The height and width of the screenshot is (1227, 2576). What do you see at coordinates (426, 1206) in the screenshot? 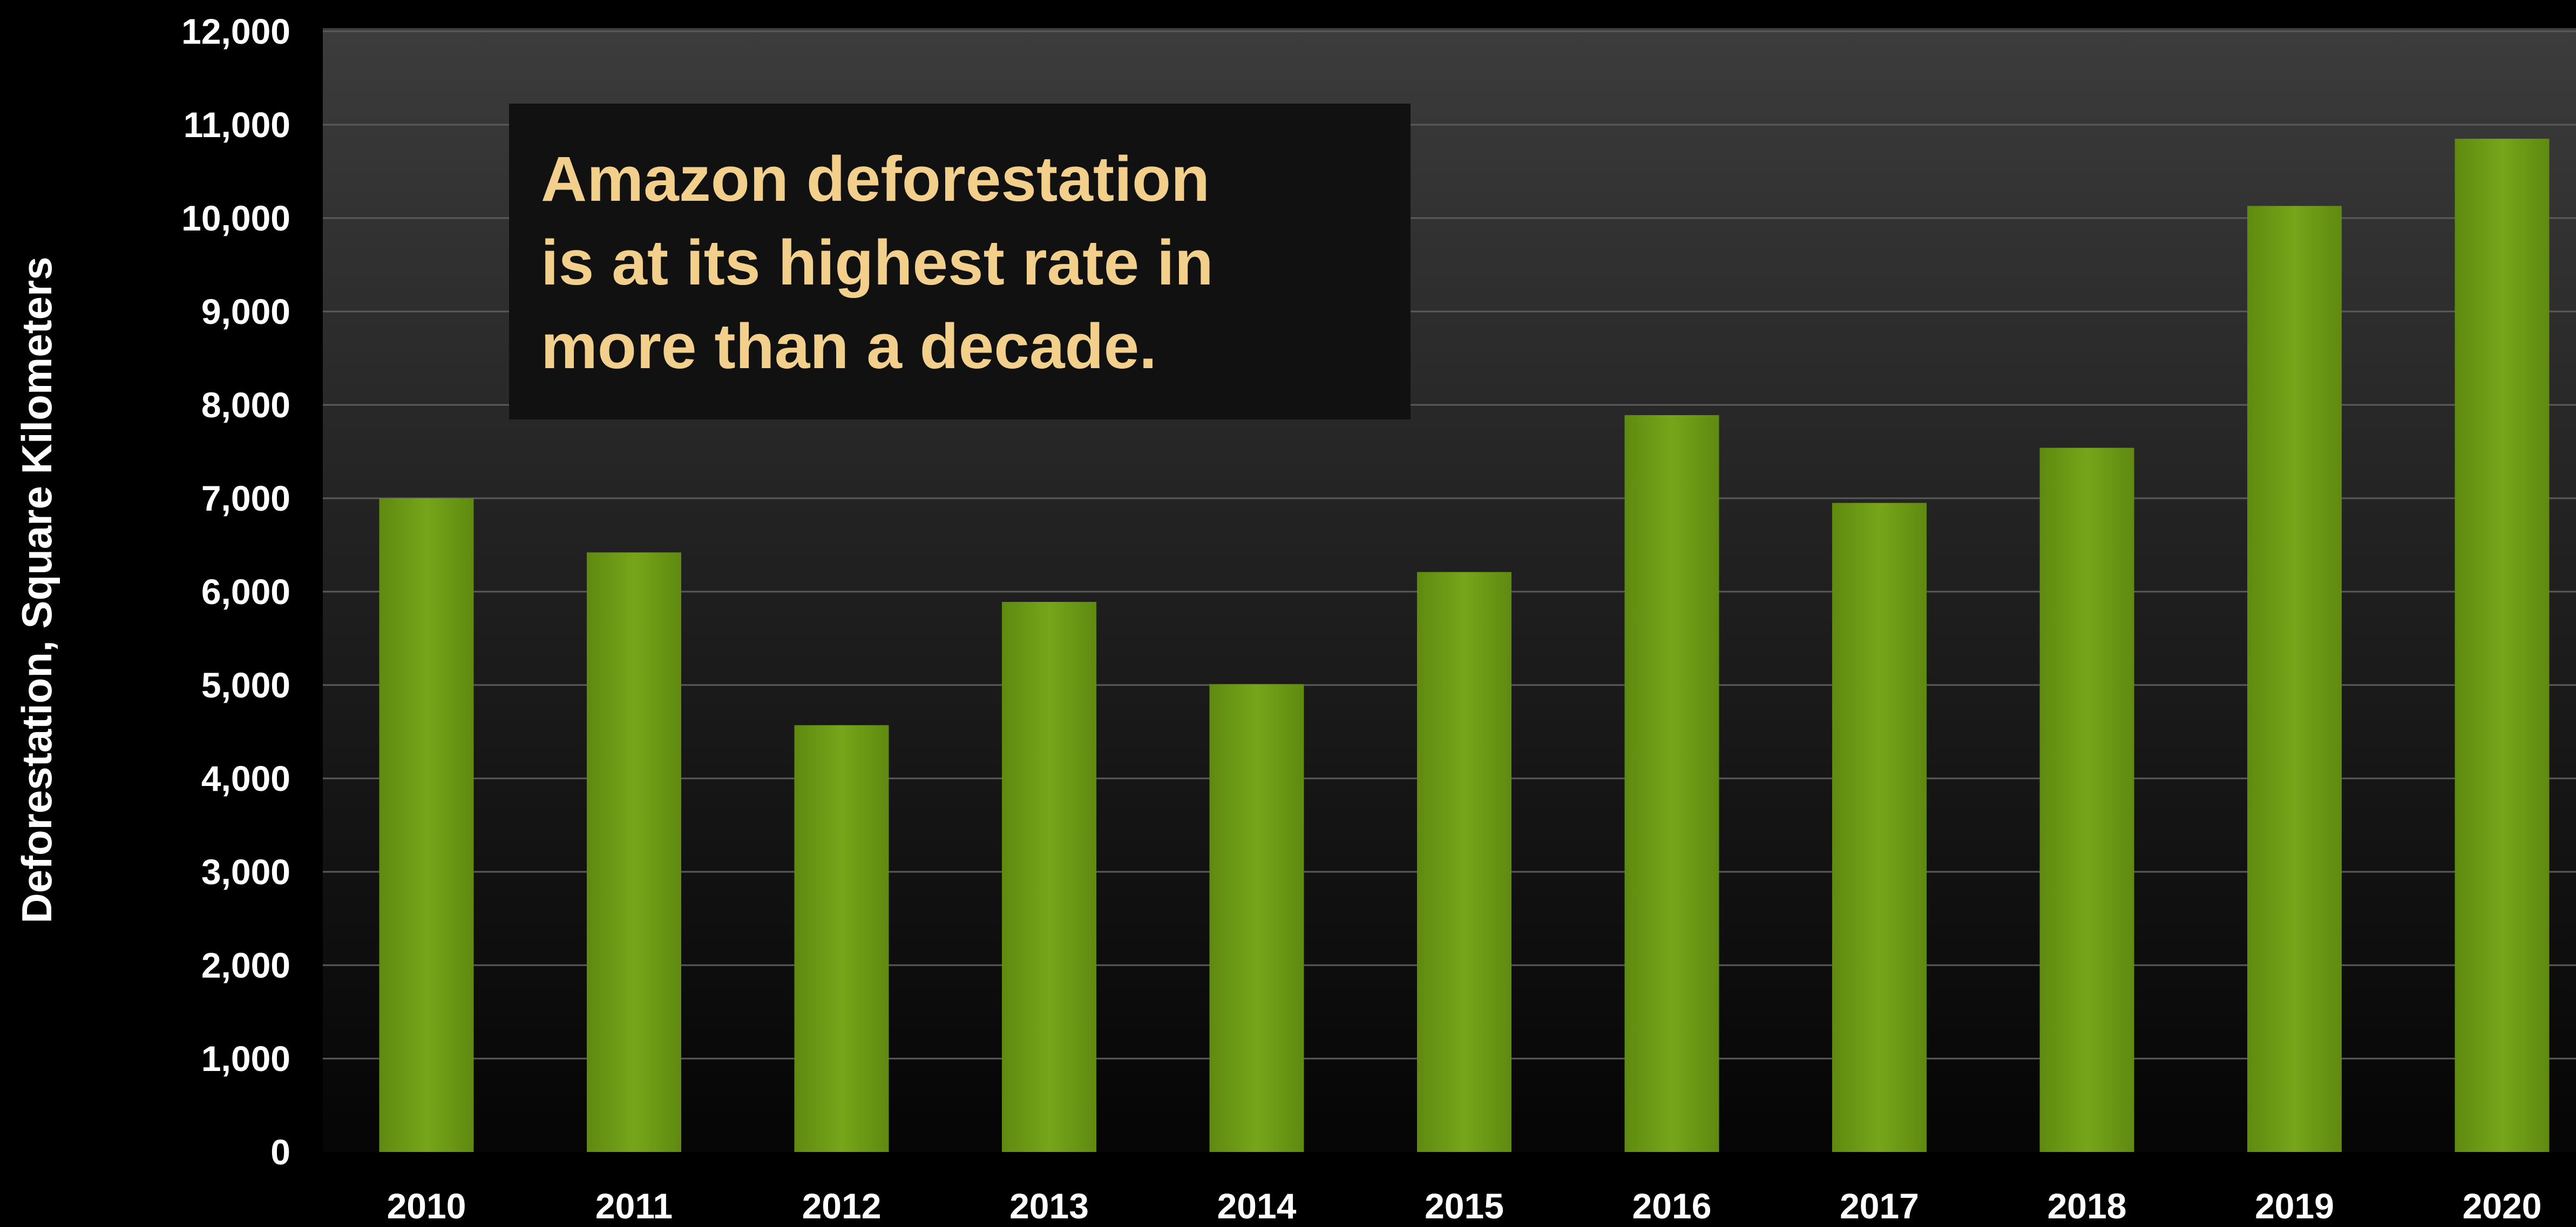
I see `x-tick-label: 2010` at bounding box center [426, 1206].